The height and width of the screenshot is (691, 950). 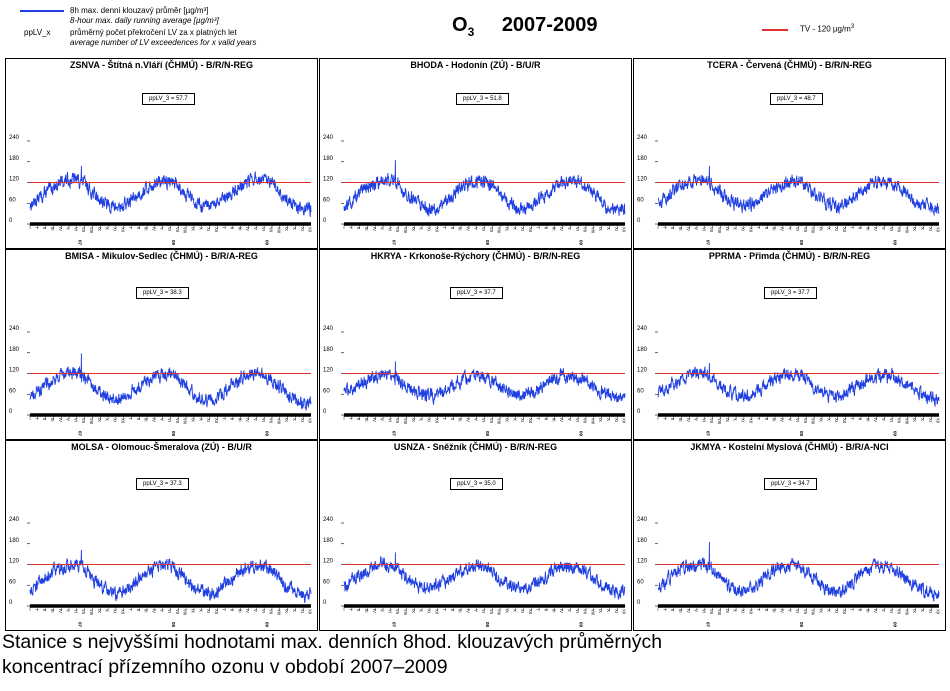 What do you see at coordinates (393, 434) in the screenshot?
I see `year-label: 07` at bounding box center [393, 434].